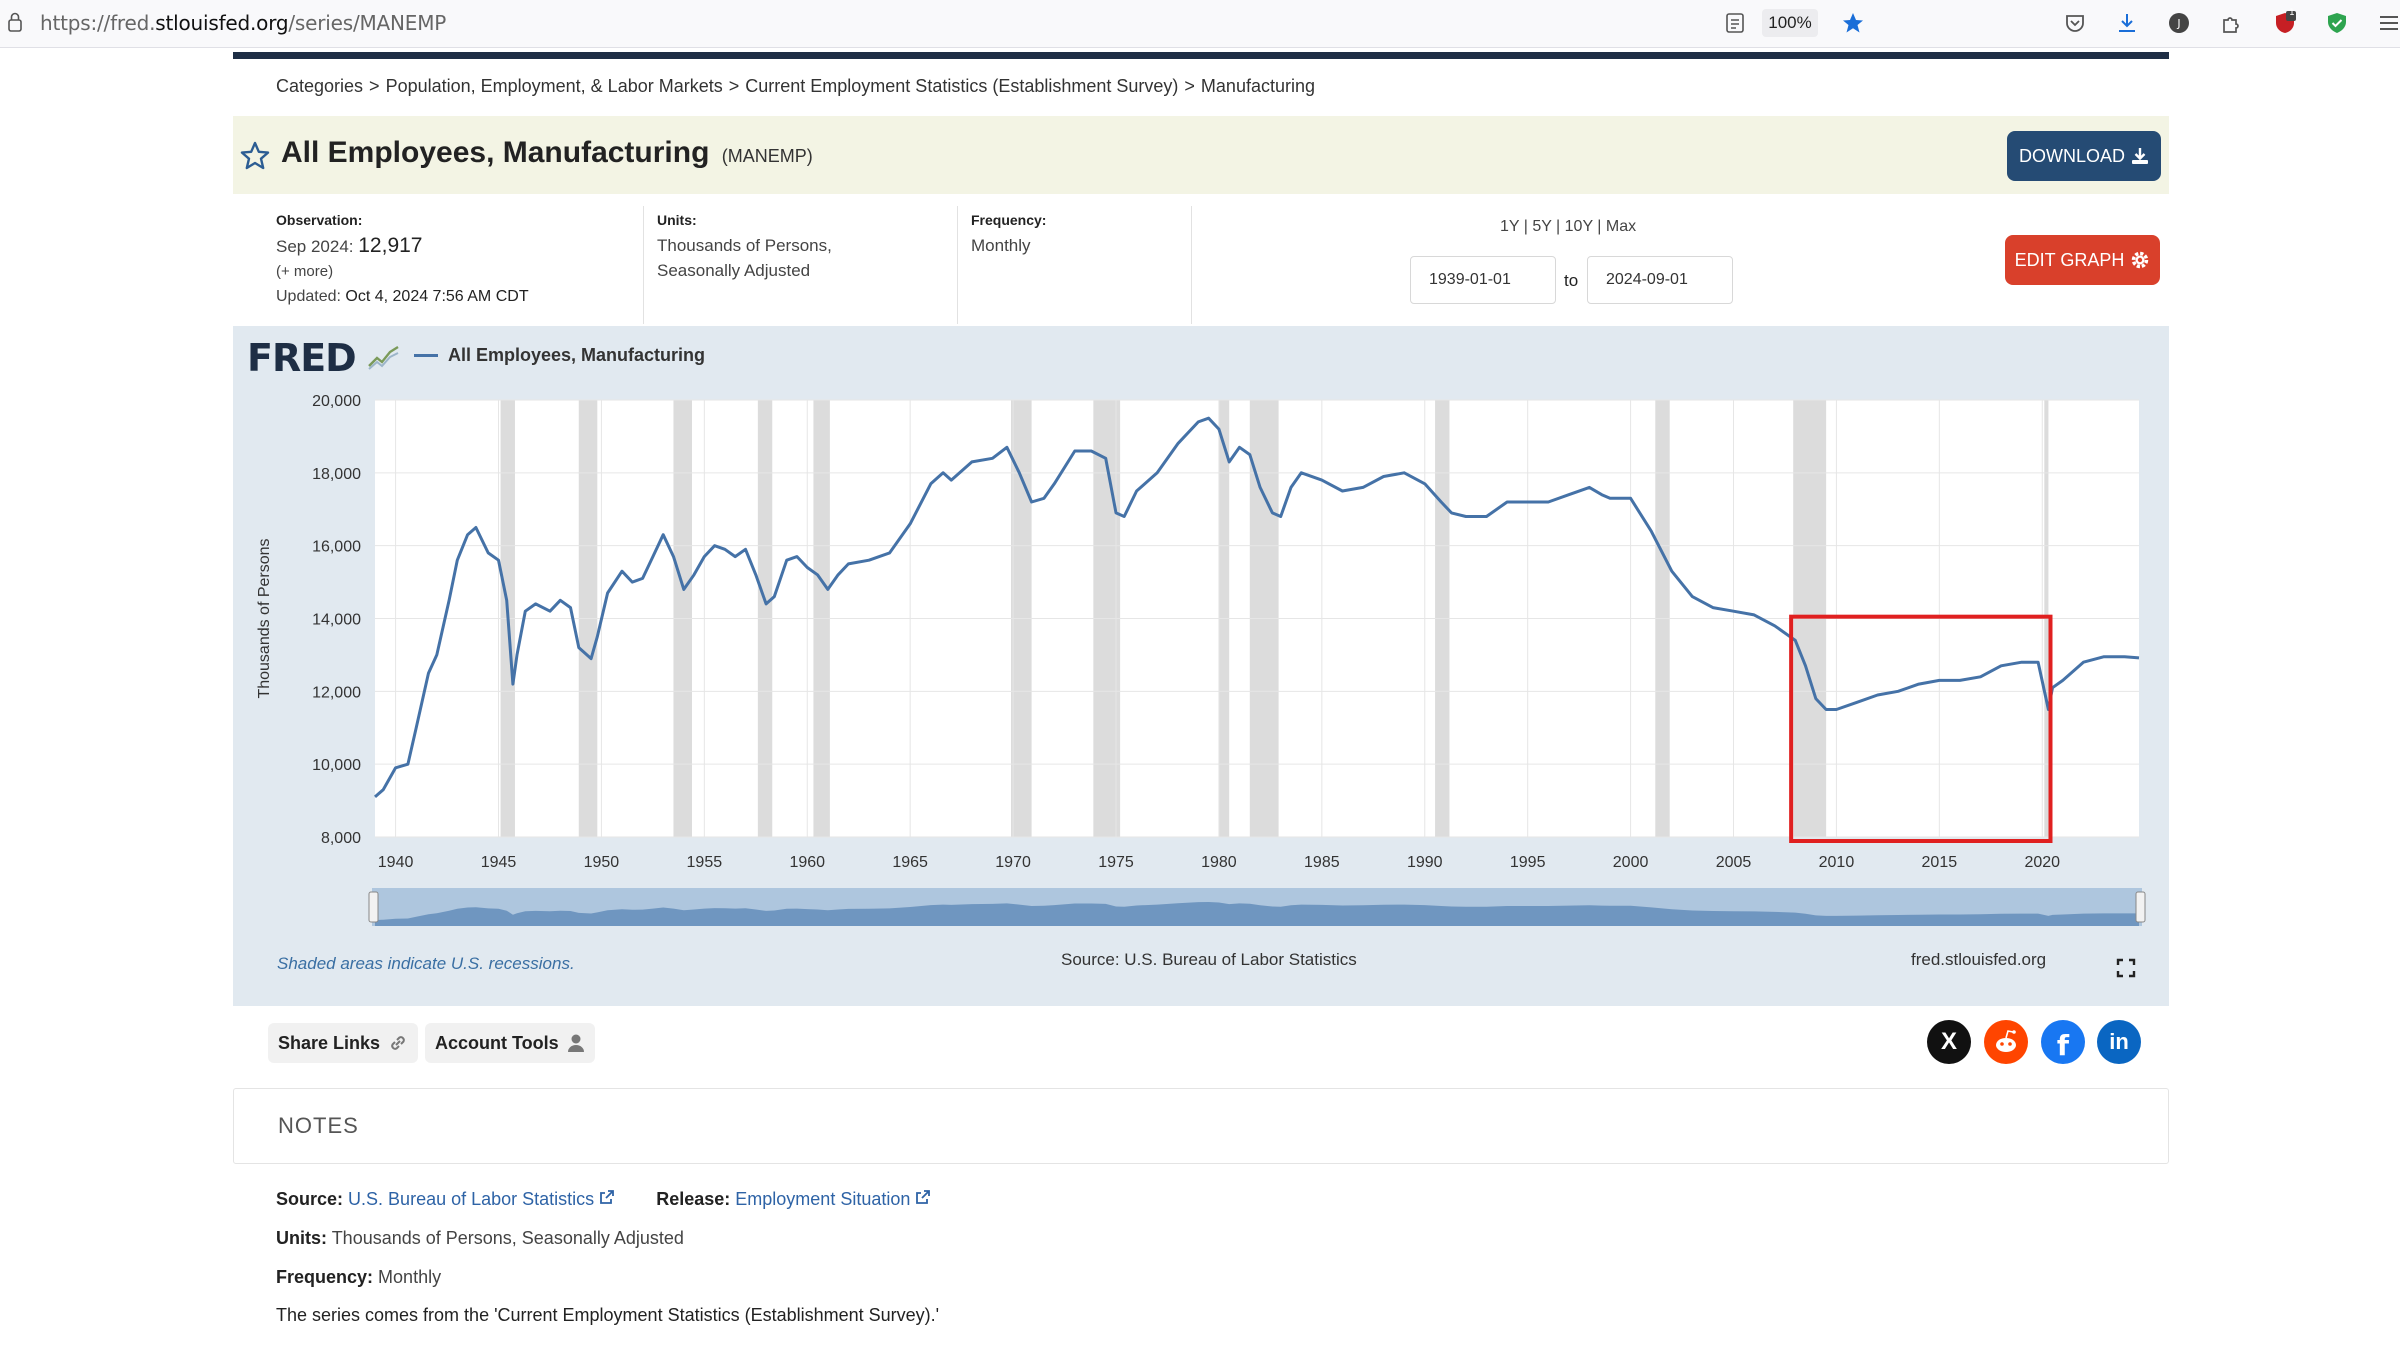 This screenshot has height=1350, width=2400. I want to click on range-link-1y: 1Y, so click(1510, 226).